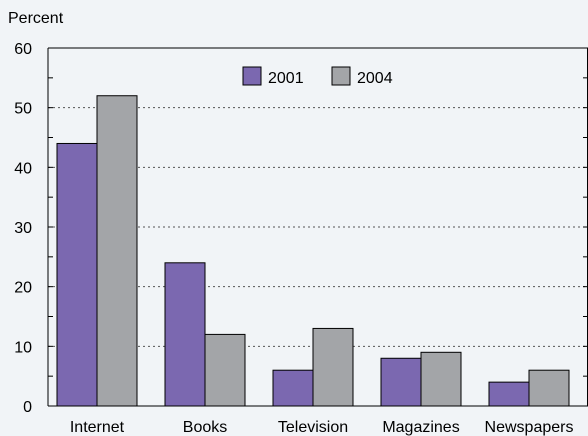 Image resolution: width=588 pixels, height=436 pixels. I want to click on bar-2004-internet, so click(117, 251).